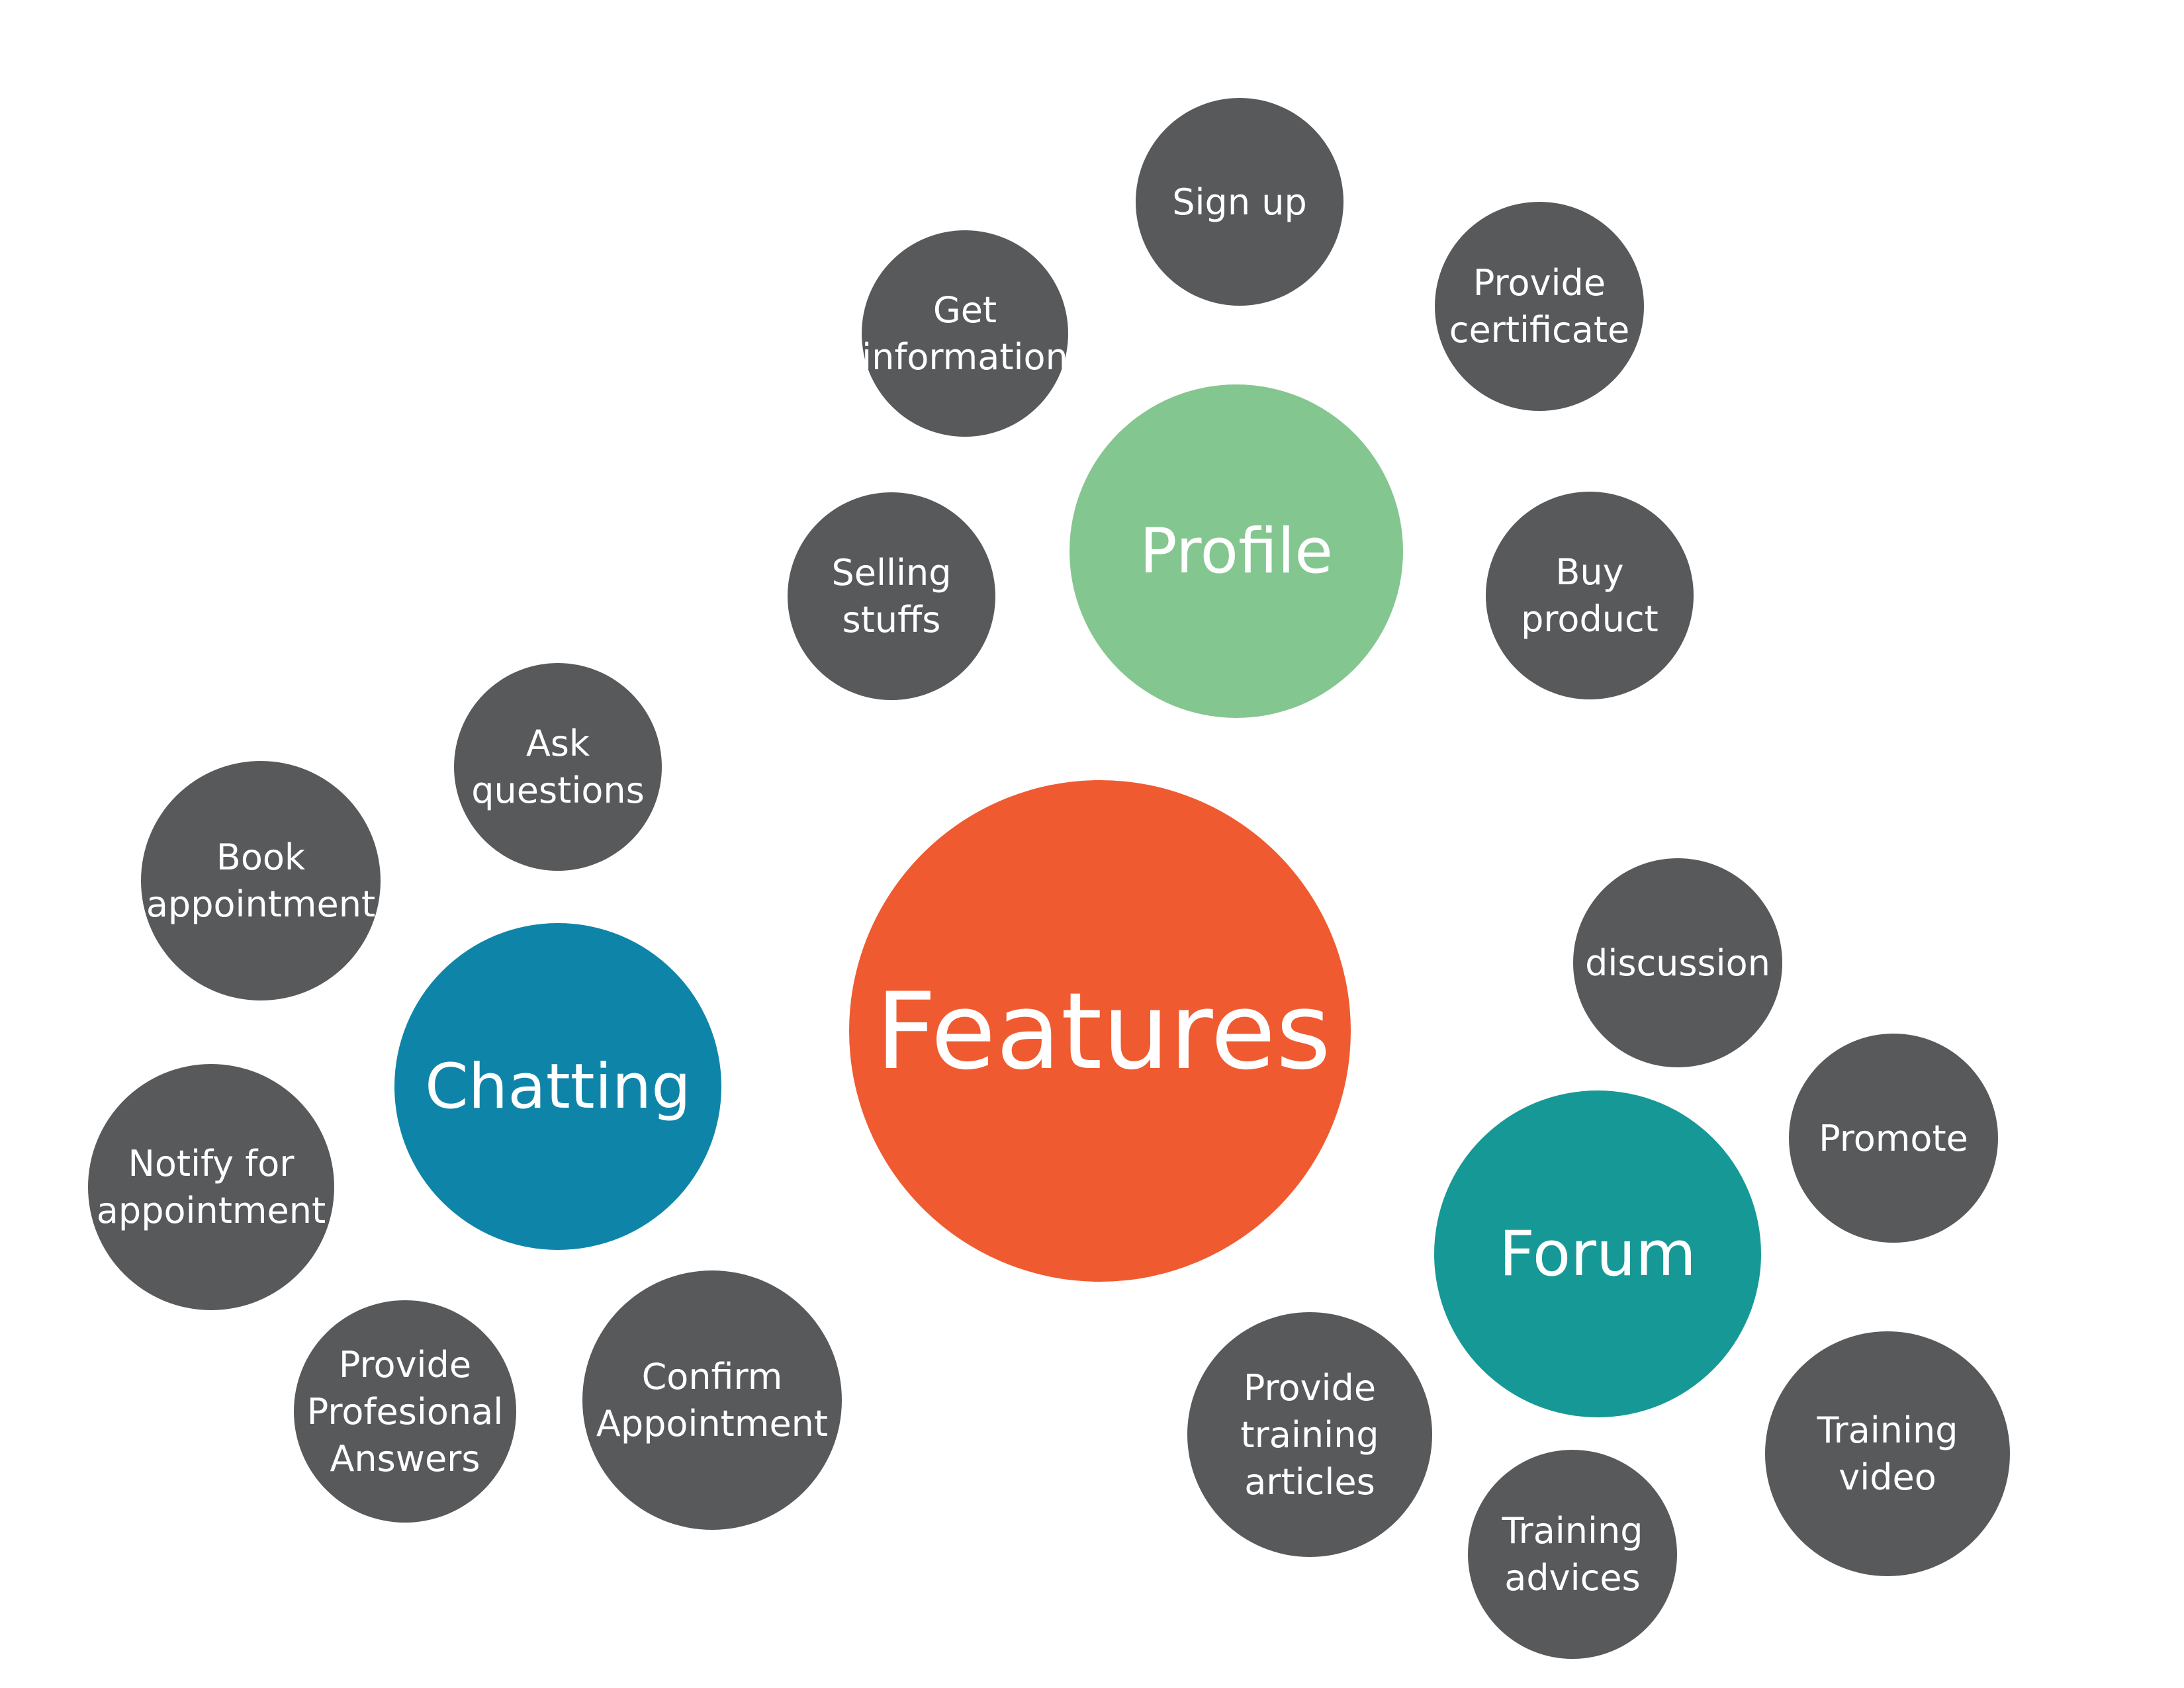 This screenshot has height=1688, width=2184. I want to click on training-advices-node: Training advices, so click(1572, 1554).